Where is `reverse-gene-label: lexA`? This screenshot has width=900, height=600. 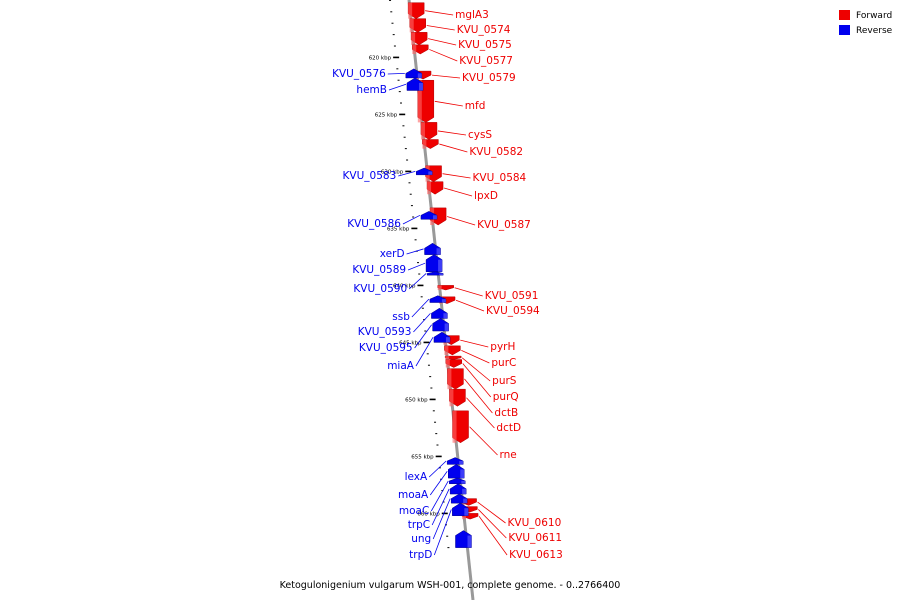 reverse-gene-label: lexA is located at coordinates (416, 477).